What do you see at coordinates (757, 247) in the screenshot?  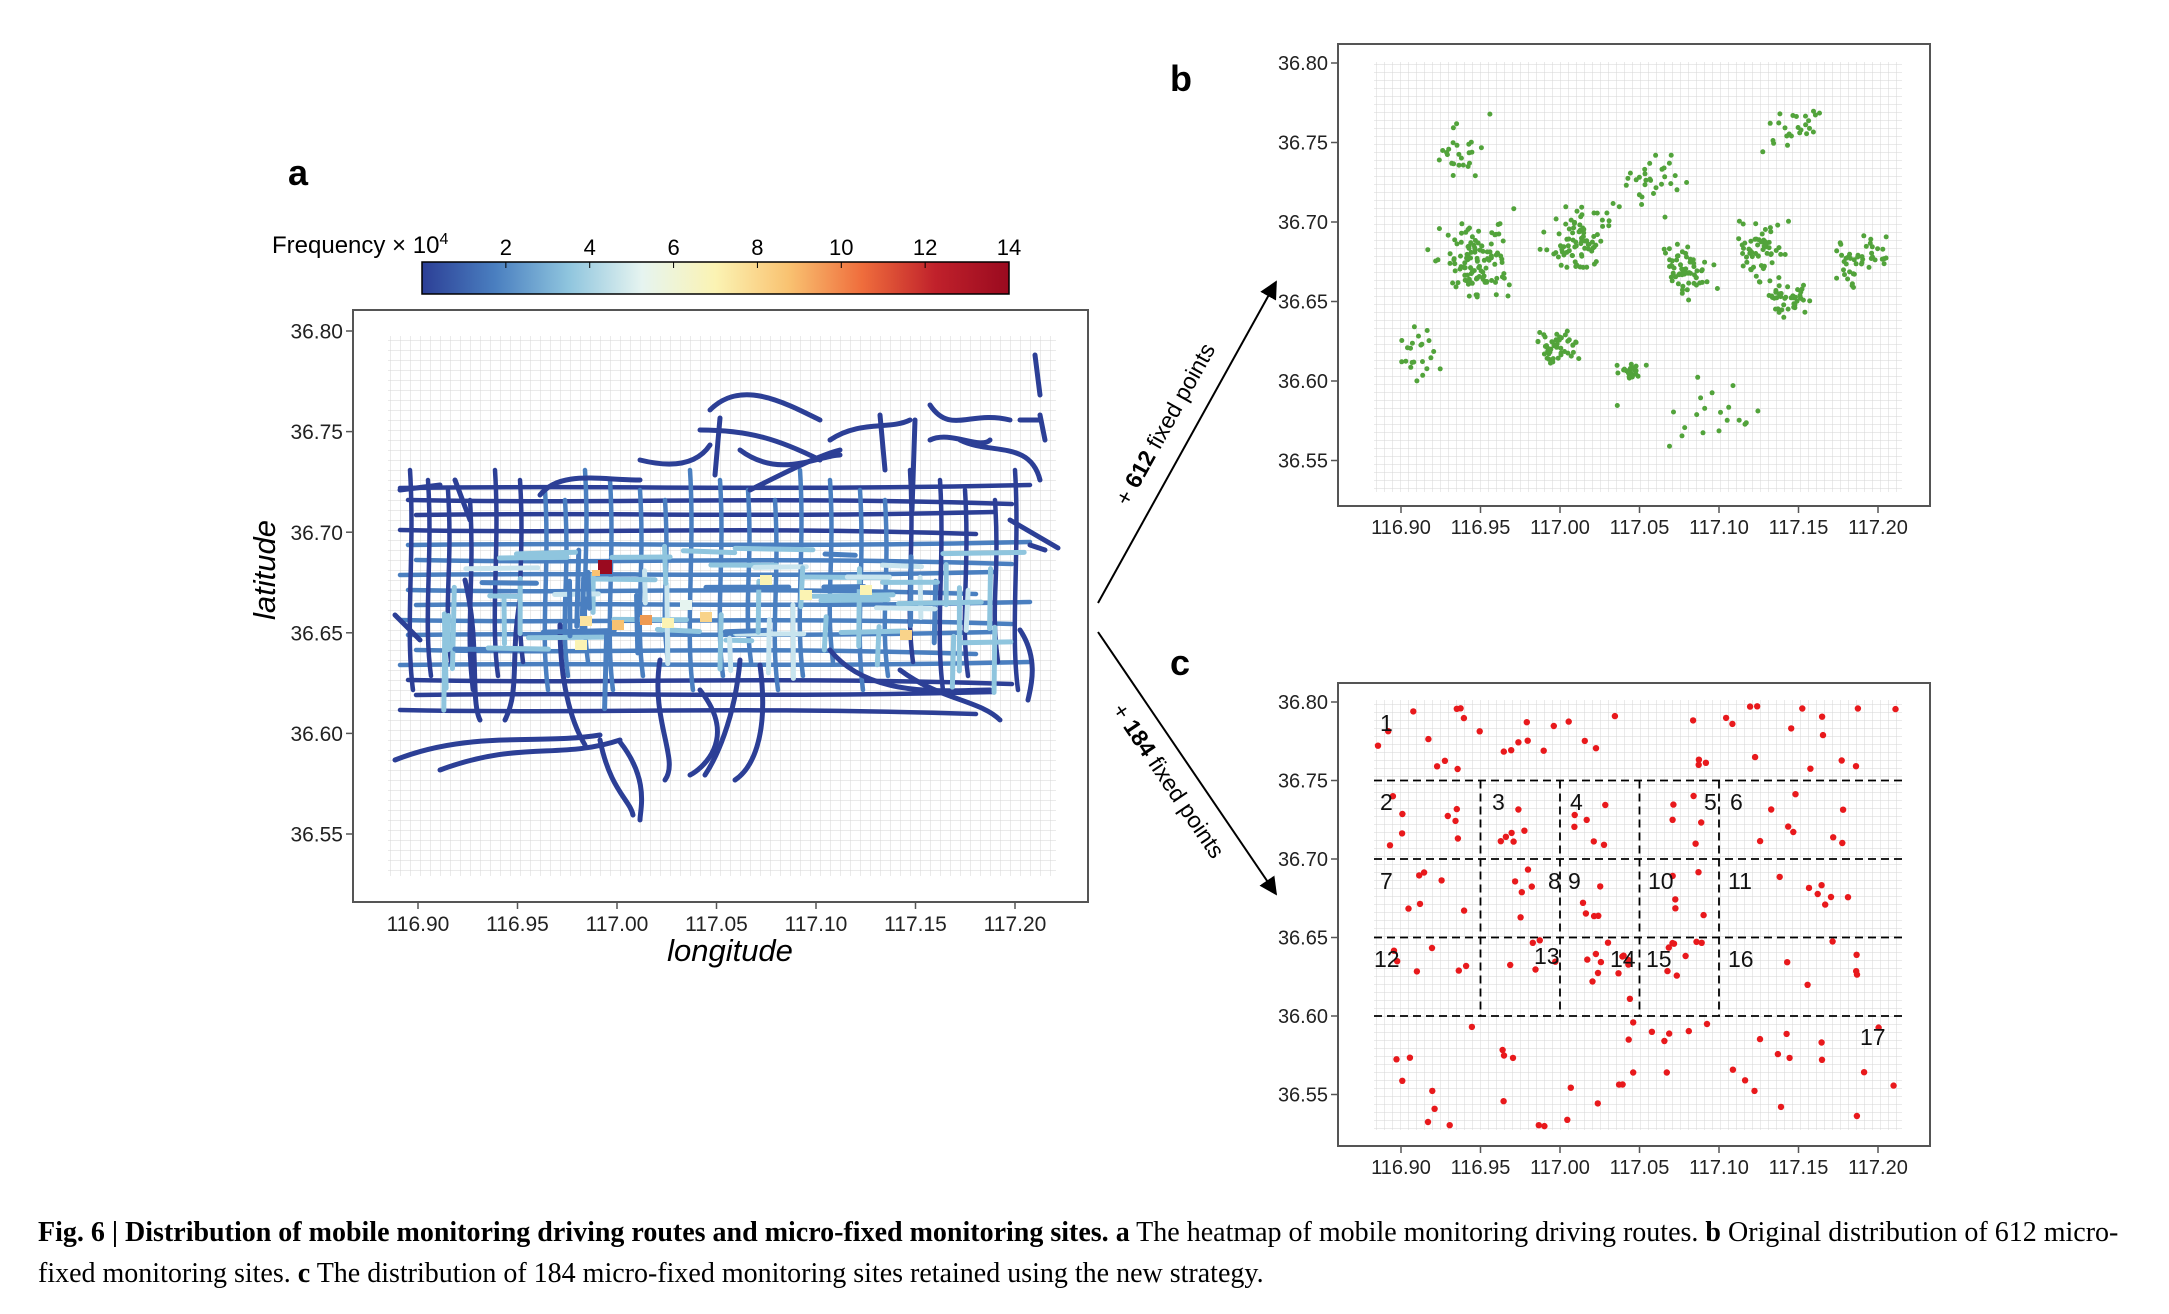 I see `colorbar-tick-label: 8` at bounding box center [757, 247].